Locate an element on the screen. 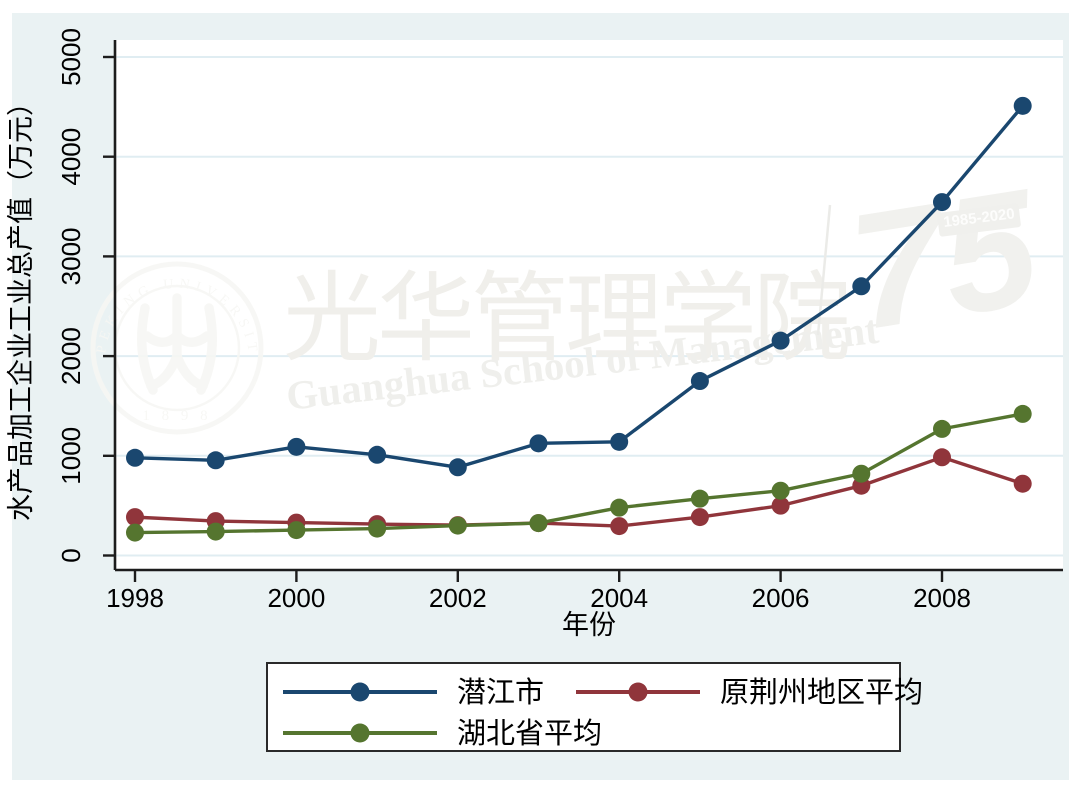  x-tick-label-2002: 2002 is located at coordinates (458, 598).